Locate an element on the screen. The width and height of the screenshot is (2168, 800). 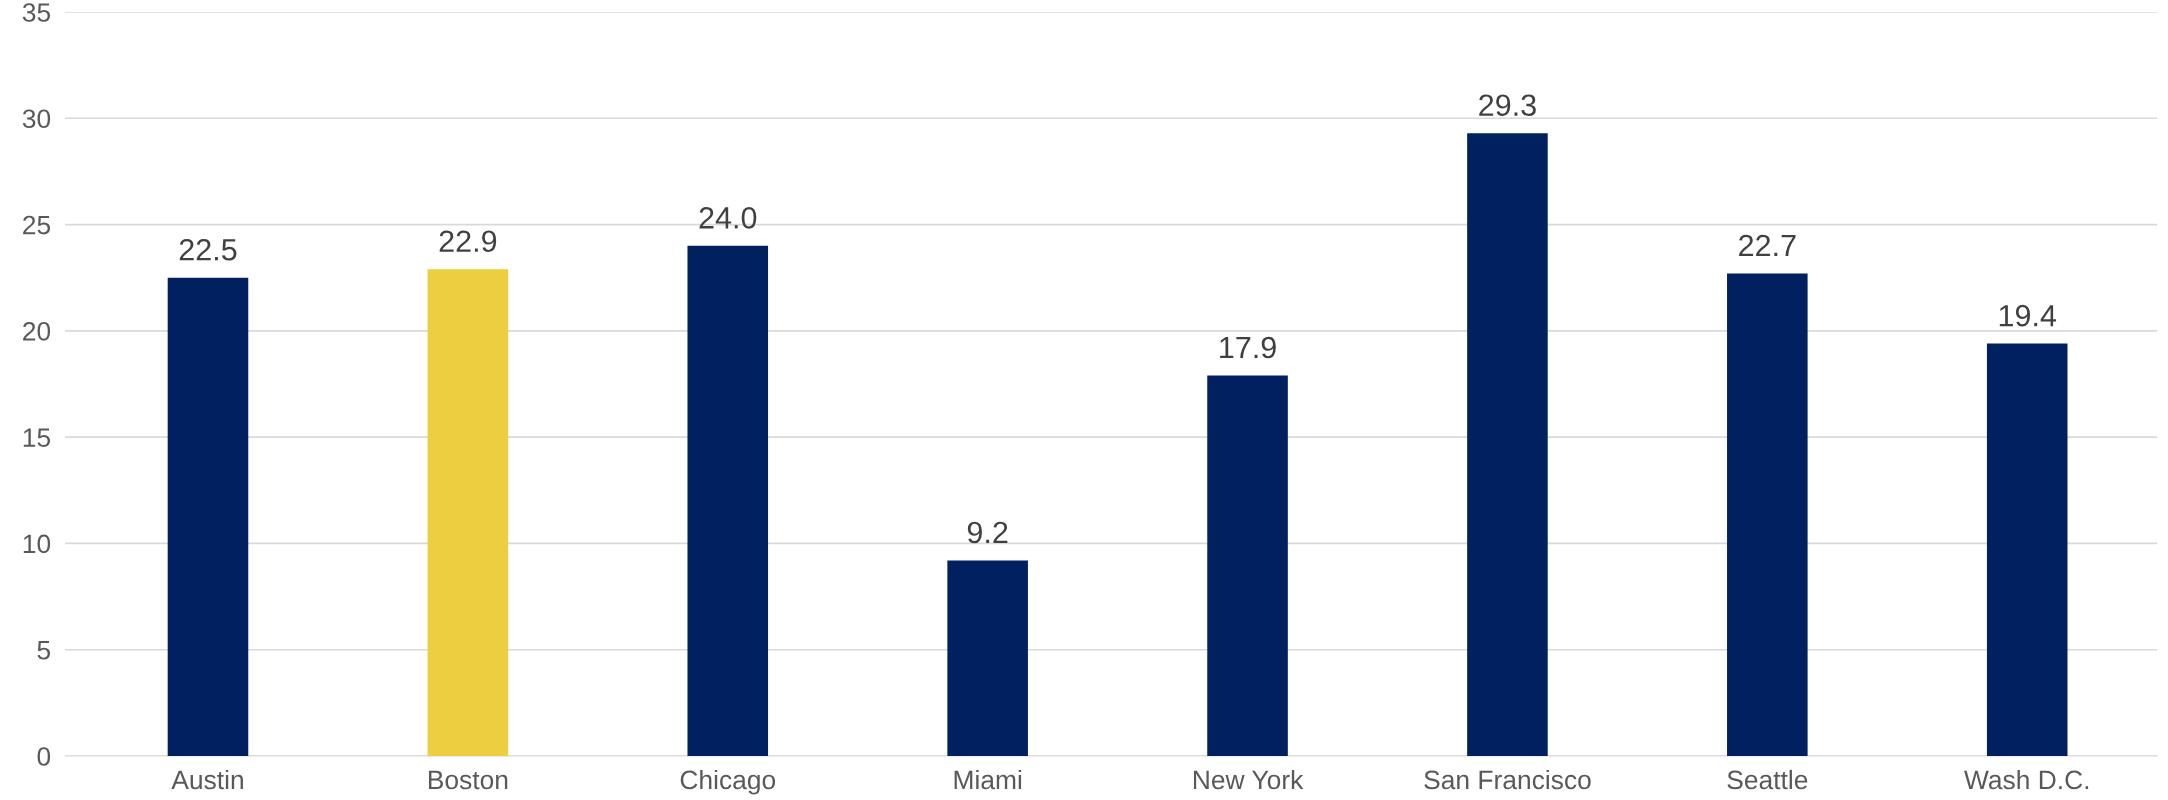
data-label: 19.4 is located at coordinates (2028, 315).